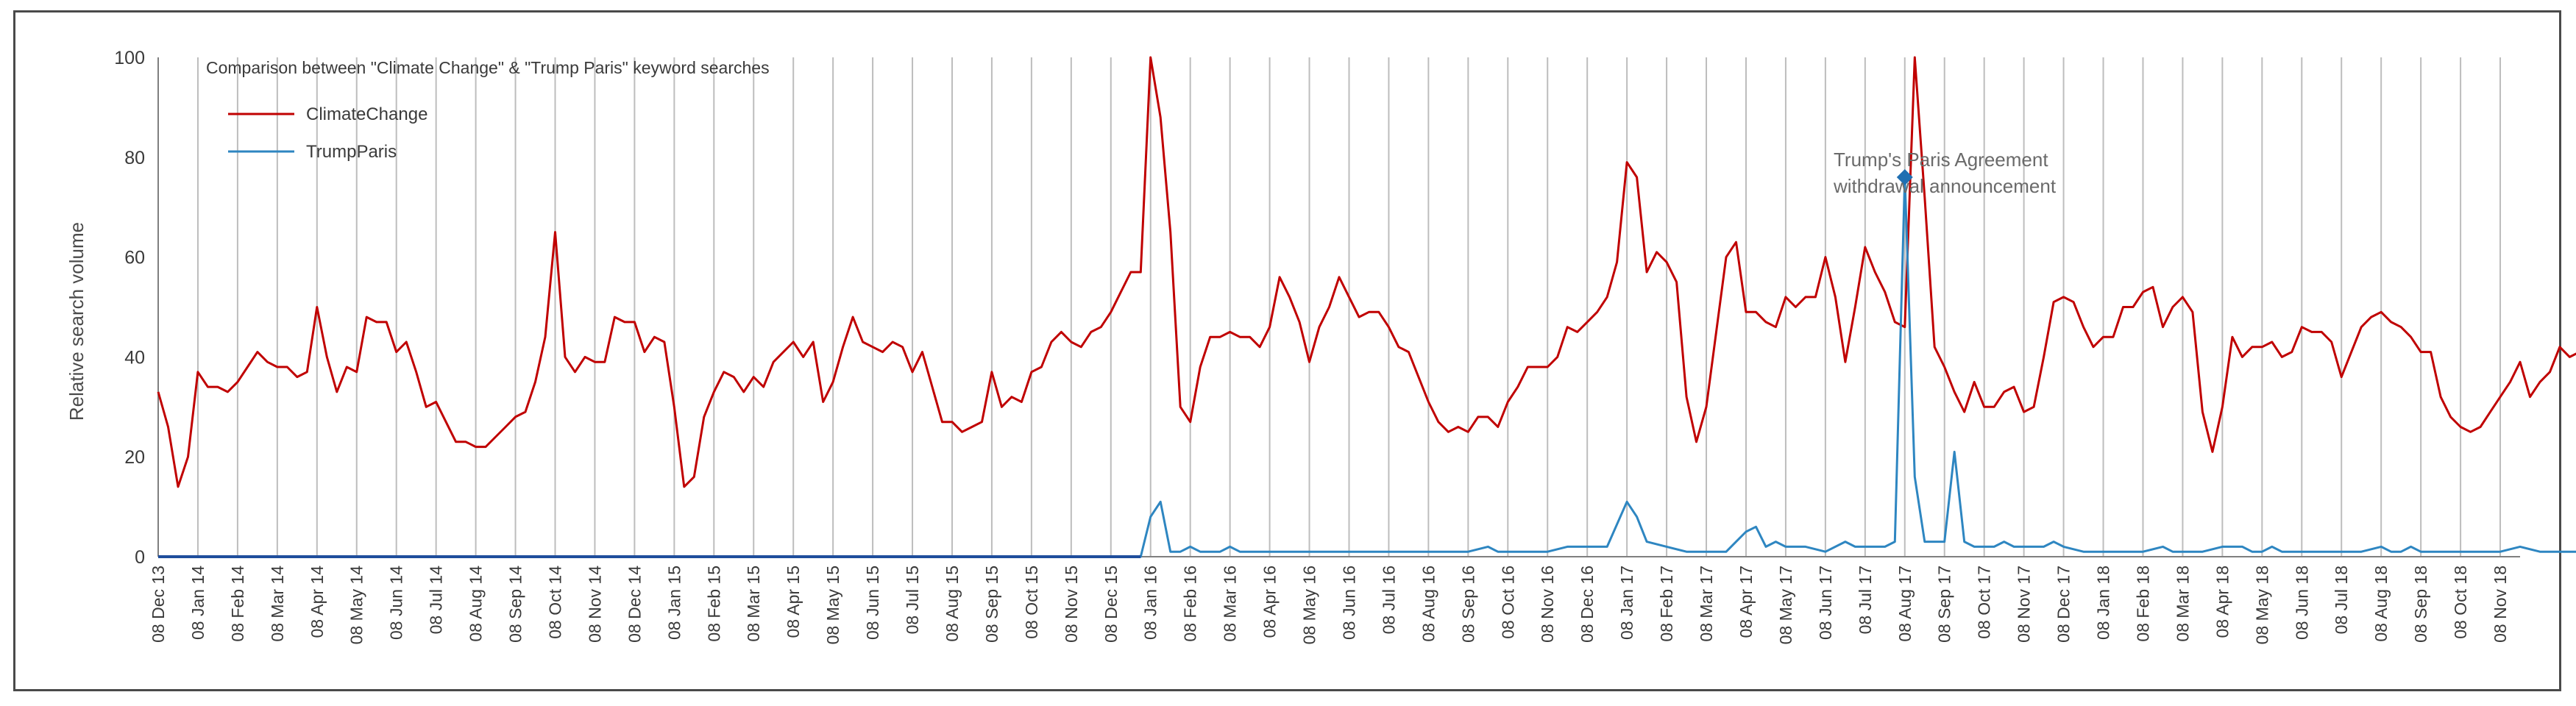 The height and width of the screenshot is (706, 2576). Describe the element at coordinates (1071, 604) in the screenshot. I see `x-tick-label: 08 Nov 15` at that location.